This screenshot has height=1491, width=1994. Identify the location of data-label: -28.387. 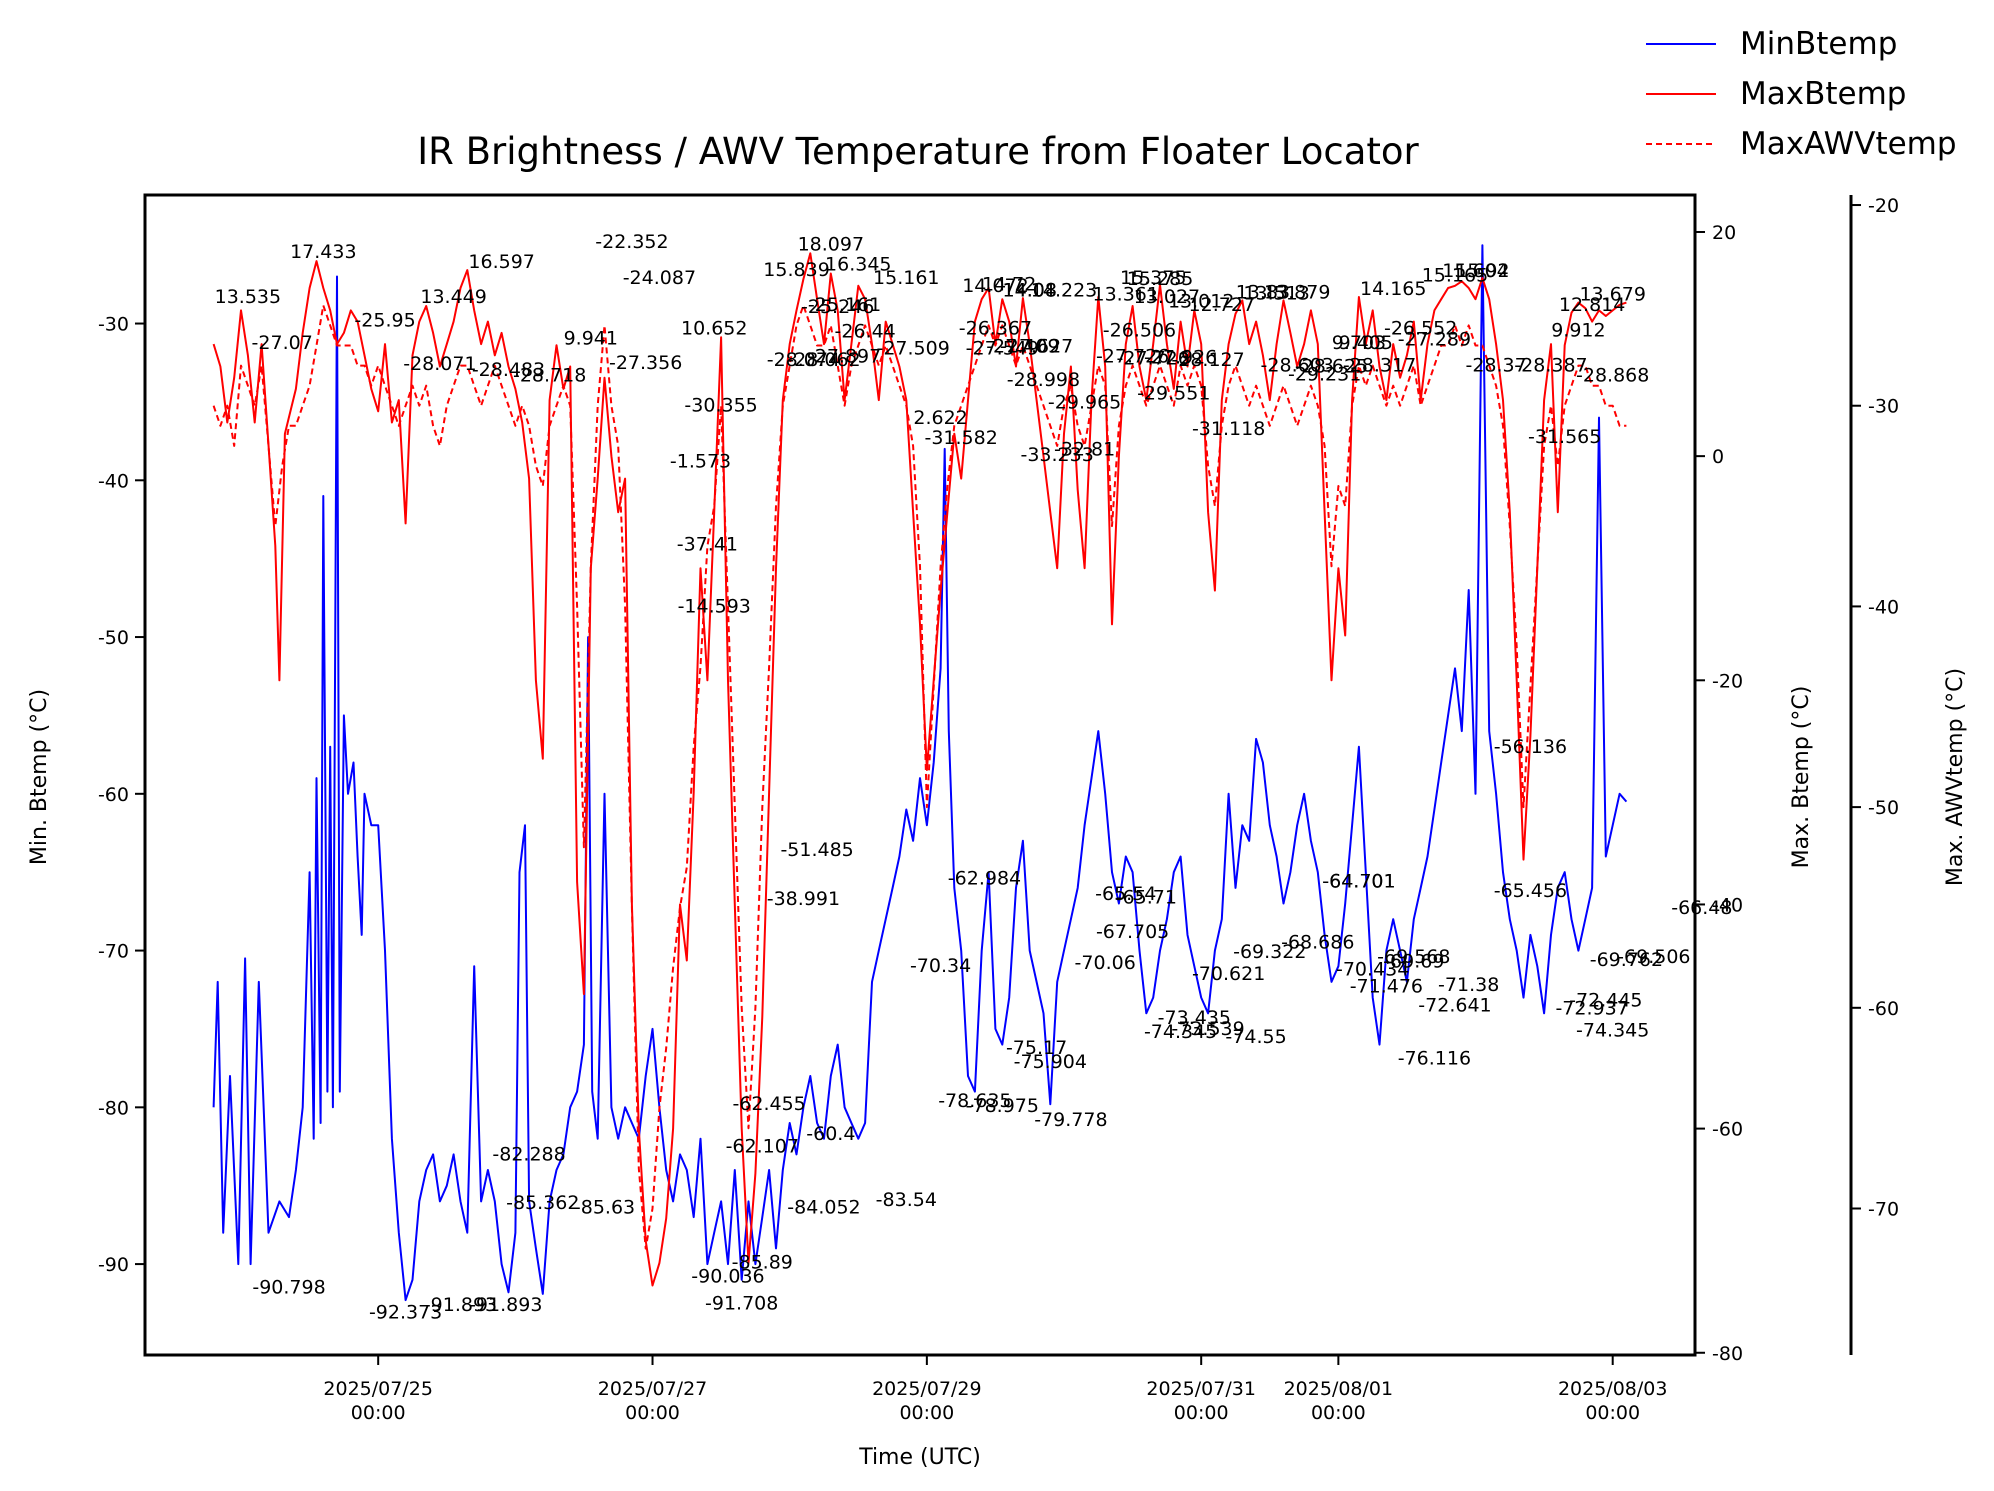
(1550, 365).